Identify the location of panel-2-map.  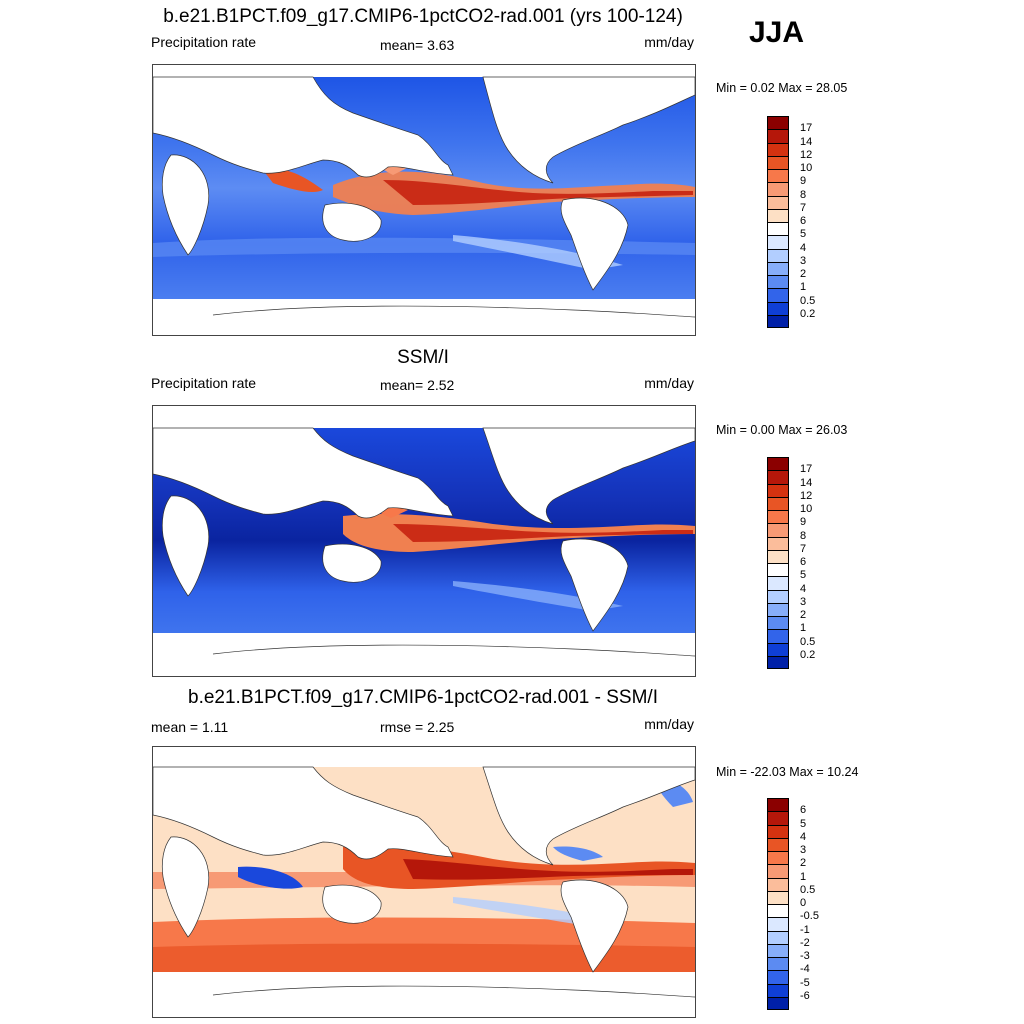
(424, 541).